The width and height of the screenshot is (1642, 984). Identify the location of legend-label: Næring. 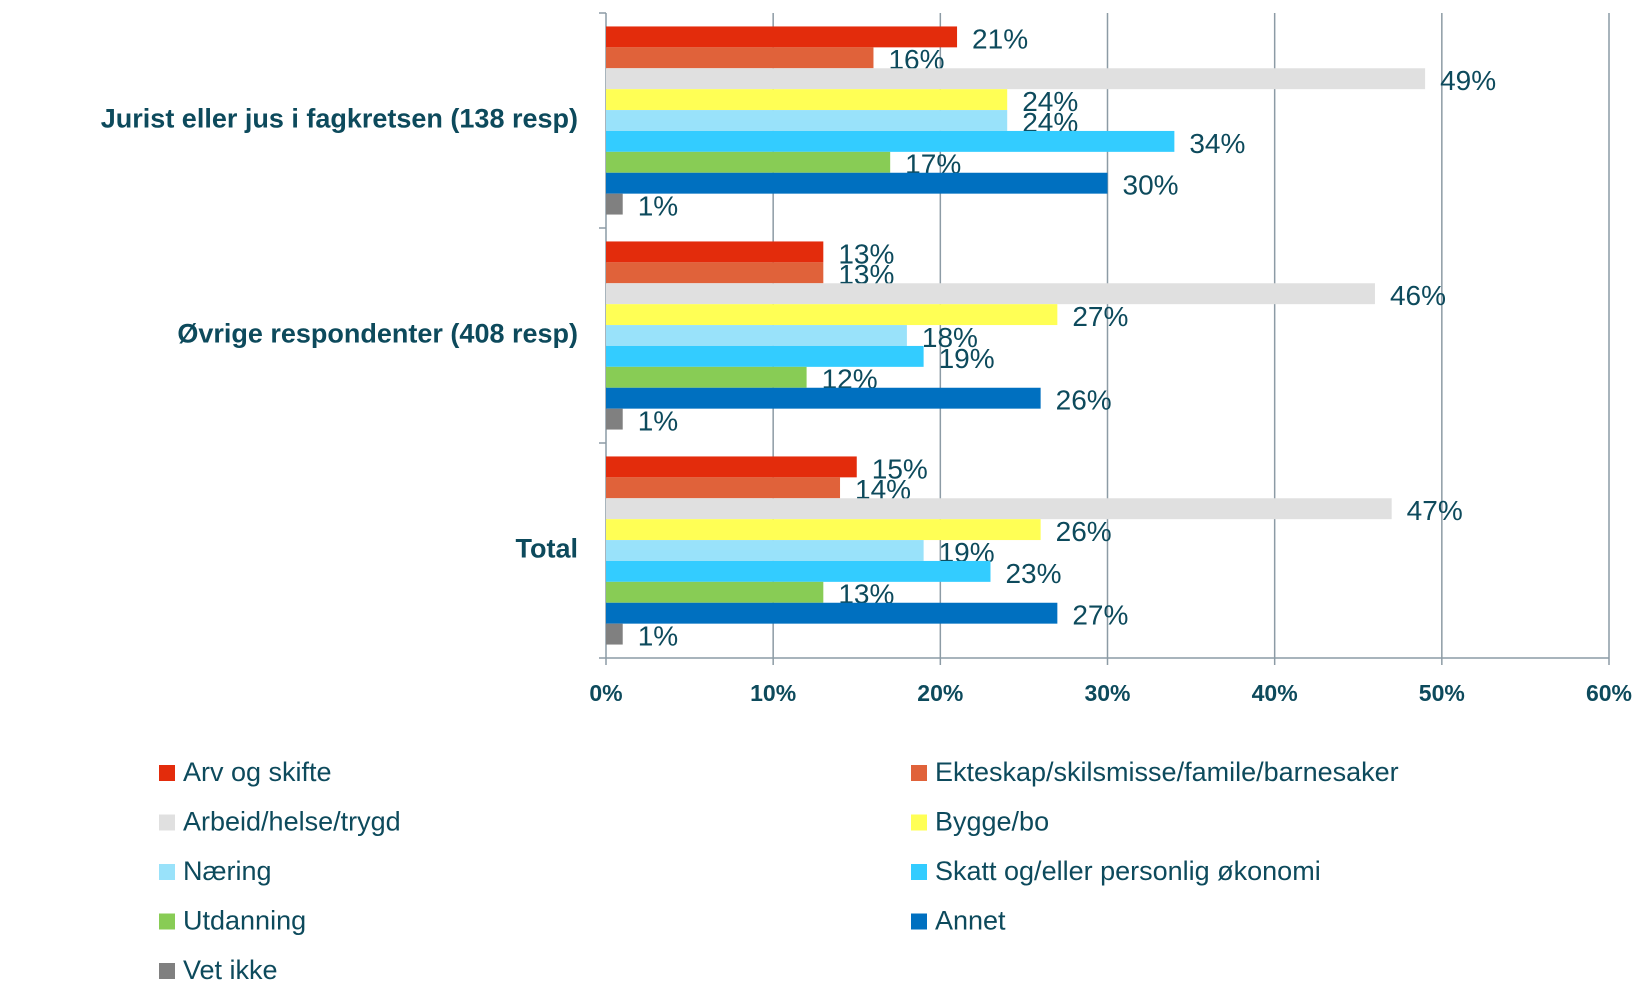
(227, 871).